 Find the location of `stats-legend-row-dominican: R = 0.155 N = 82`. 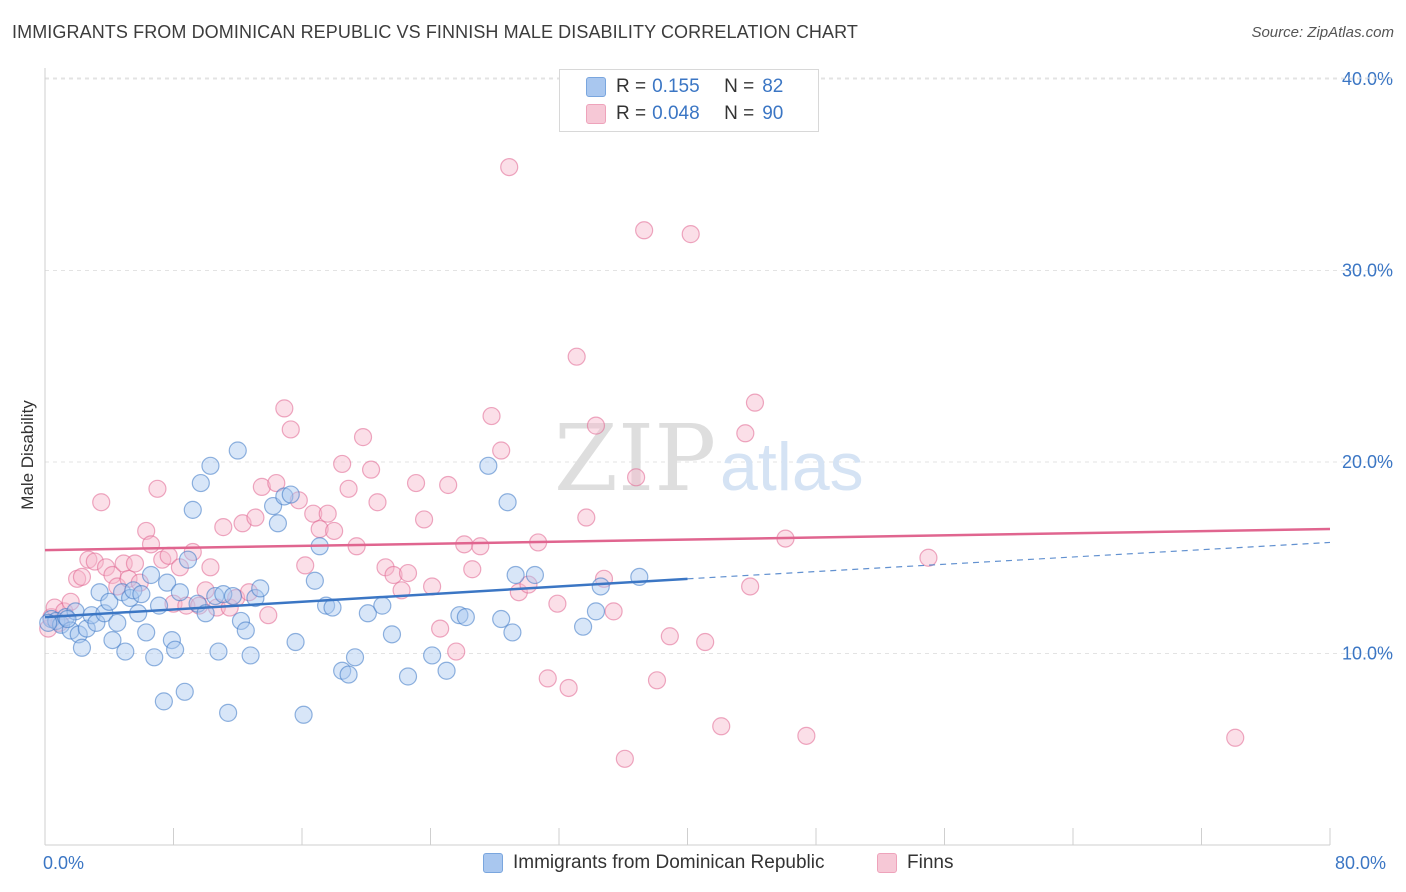

stats-legend-row-dominican: R = 0.155 N = 82 is located at coordinates (684, 87).